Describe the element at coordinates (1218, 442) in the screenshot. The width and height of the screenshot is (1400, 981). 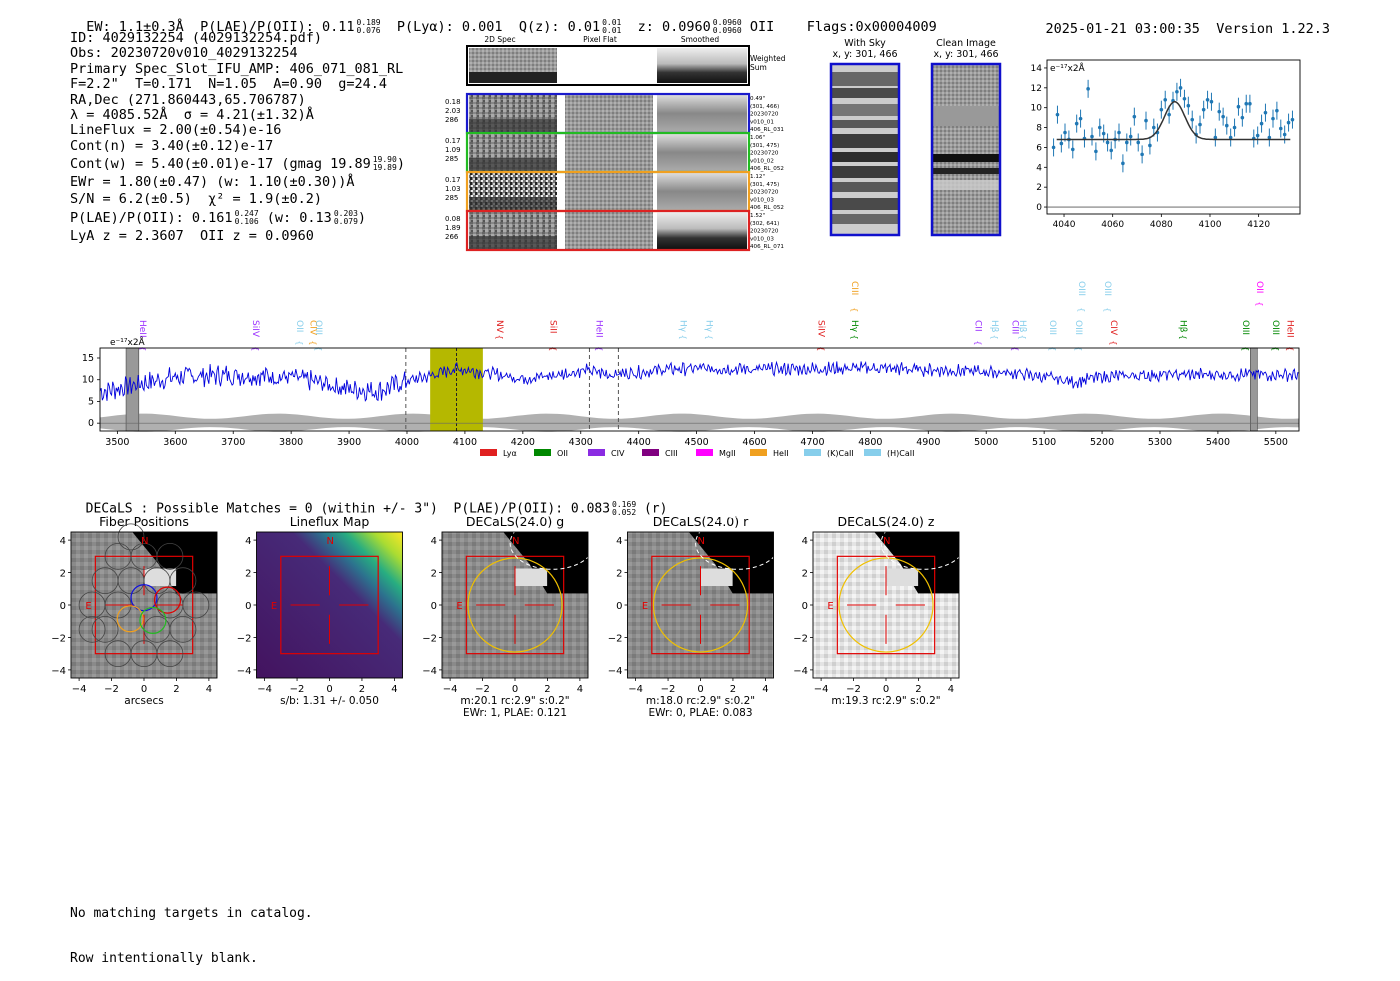
I see `spectrum-x-tick: 5400` at that location.